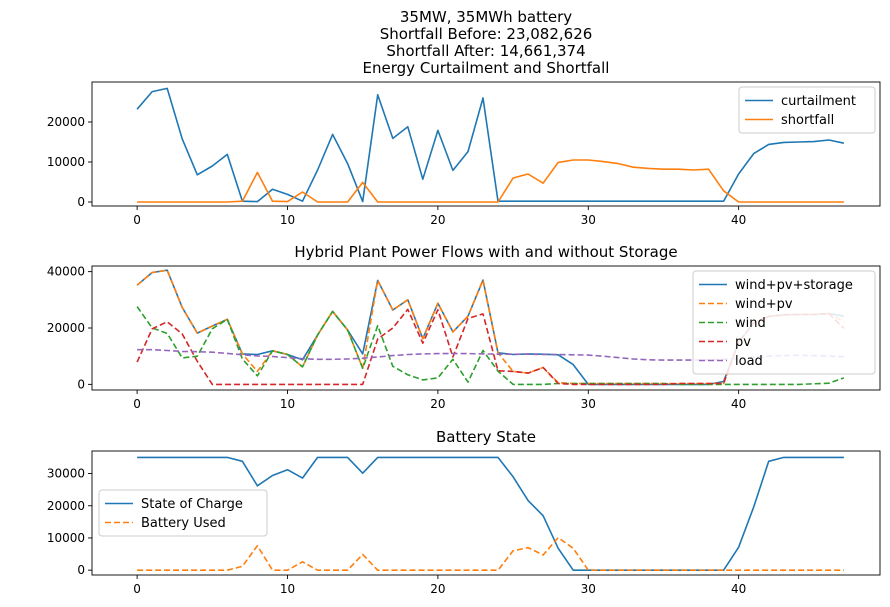  I want to click on legend-label: load, so click(749, 361).